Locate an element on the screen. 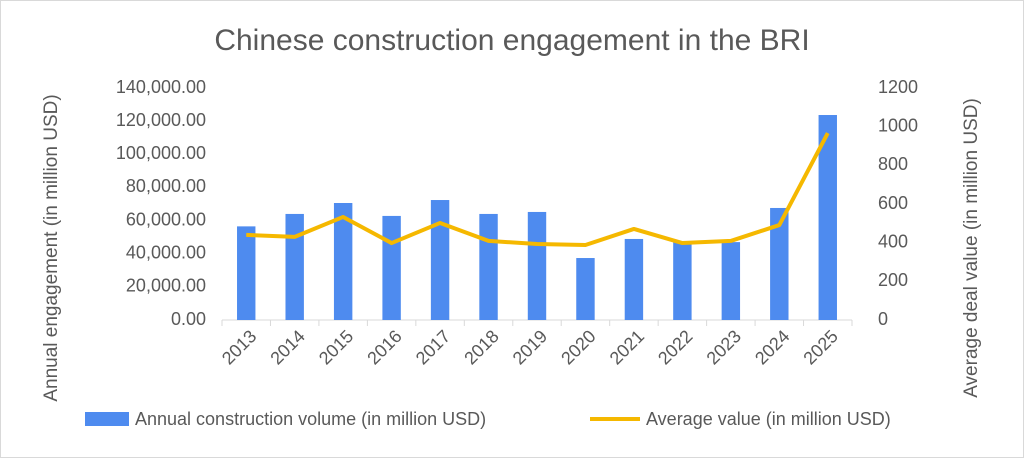  legend-swatch is located at coordinates (107, 419).